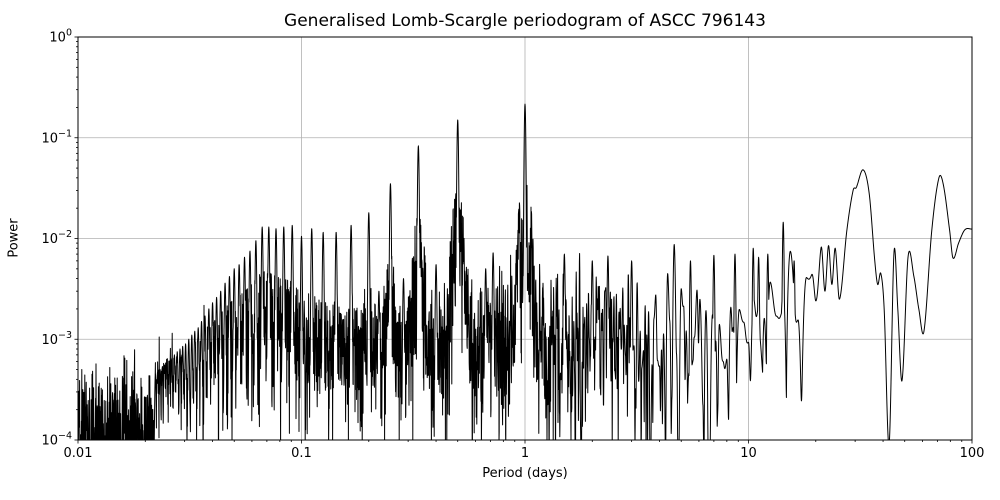  What do you see at coordinates (972, 453) in the screenshot?
I see `x-tick-label: 100` at bounding box center [972, 453].